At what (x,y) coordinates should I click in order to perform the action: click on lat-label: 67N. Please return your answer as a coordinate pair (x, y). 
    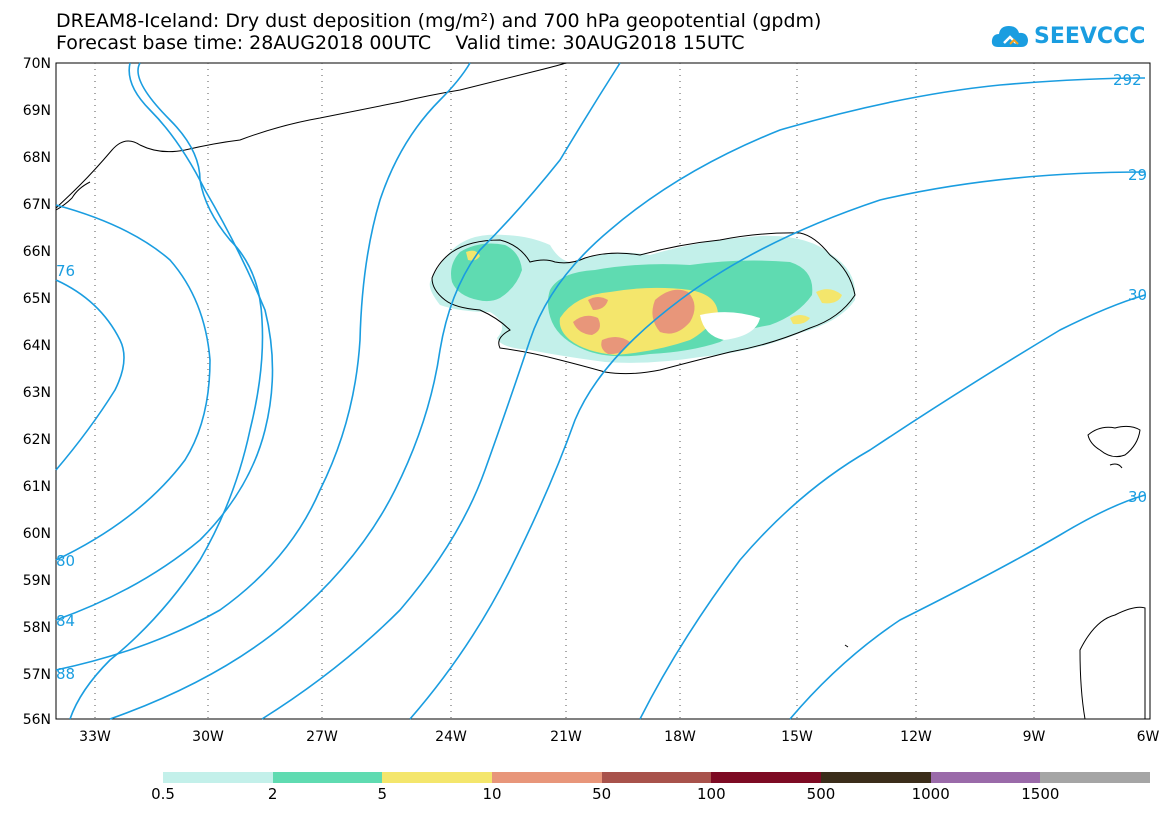
    Looking at the image, I should click on (37, 205).